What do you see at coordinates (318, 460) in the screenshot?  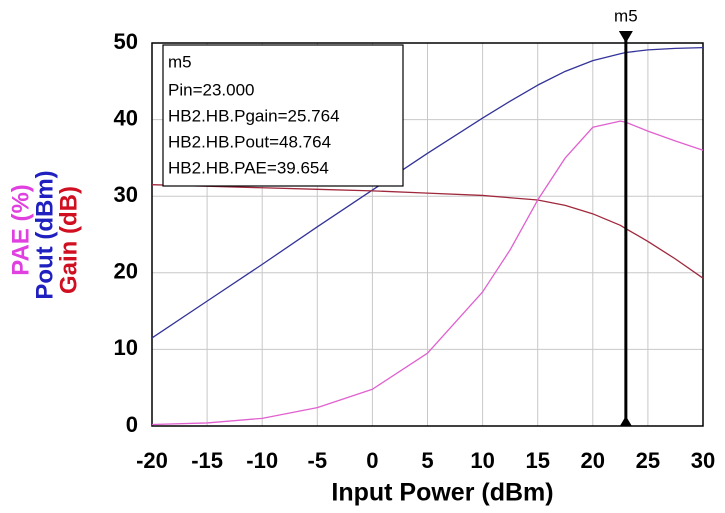 I see `x-tick-label: -5` at bounding box center [318, 460].